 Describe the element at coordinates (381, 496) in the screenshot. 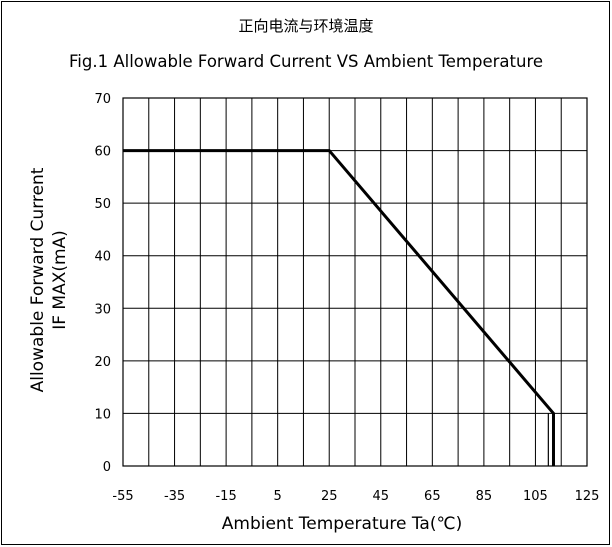

I see `x-tick-label: 45` at that location.